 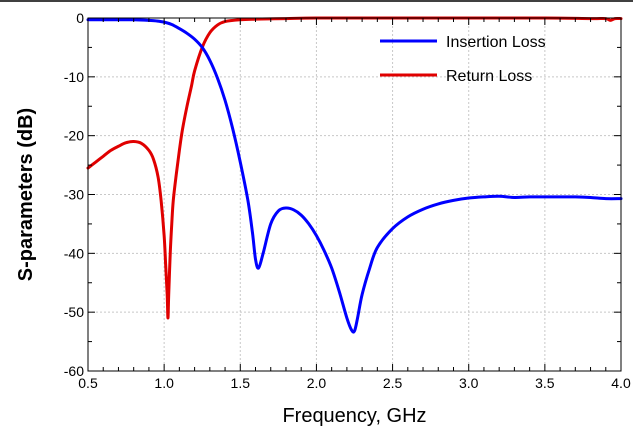 What do you see at coordinates (489, 76) in the screenshot?
I see `legend-label-return-loss: Return Loss` at bounding box center [489, 76].